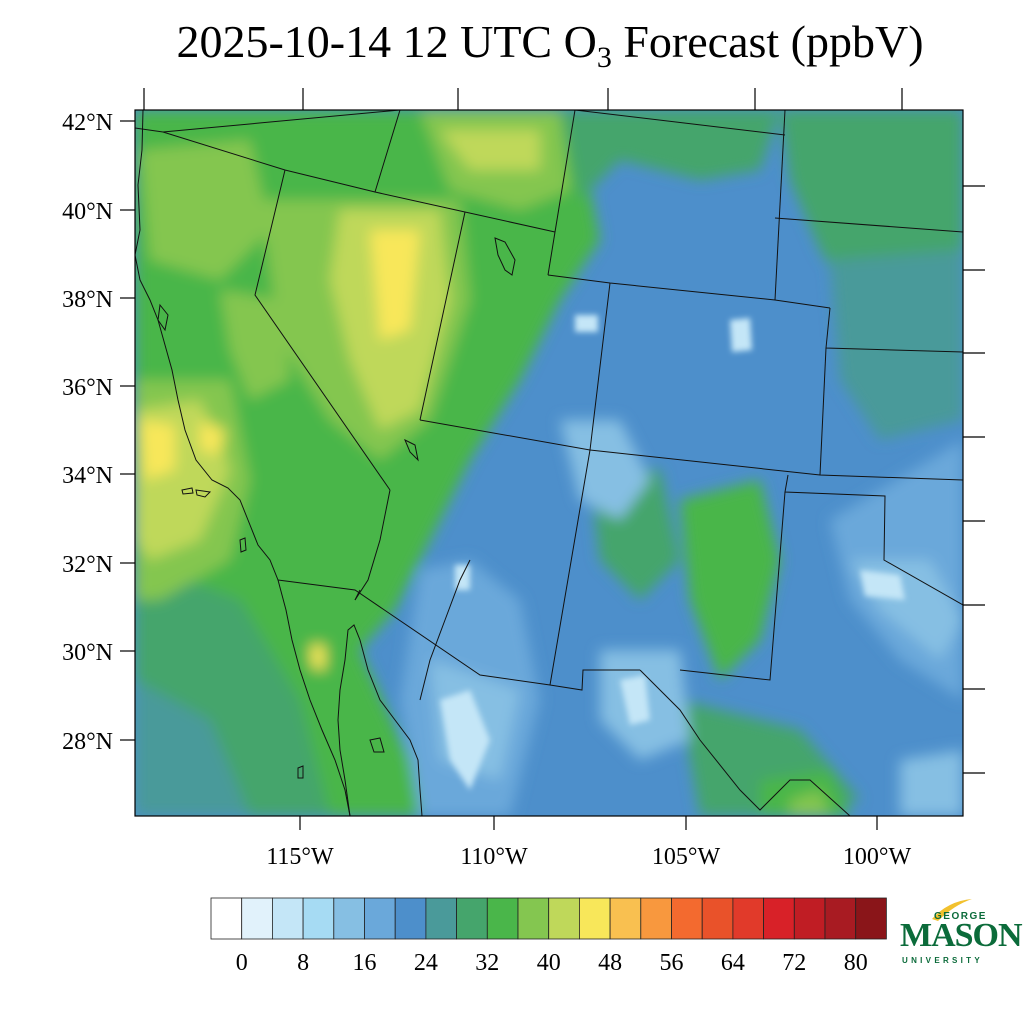 This screenshot has width=1024, height=1024. I want to click on lon-label-105w: 105°W, so click(686, 857).